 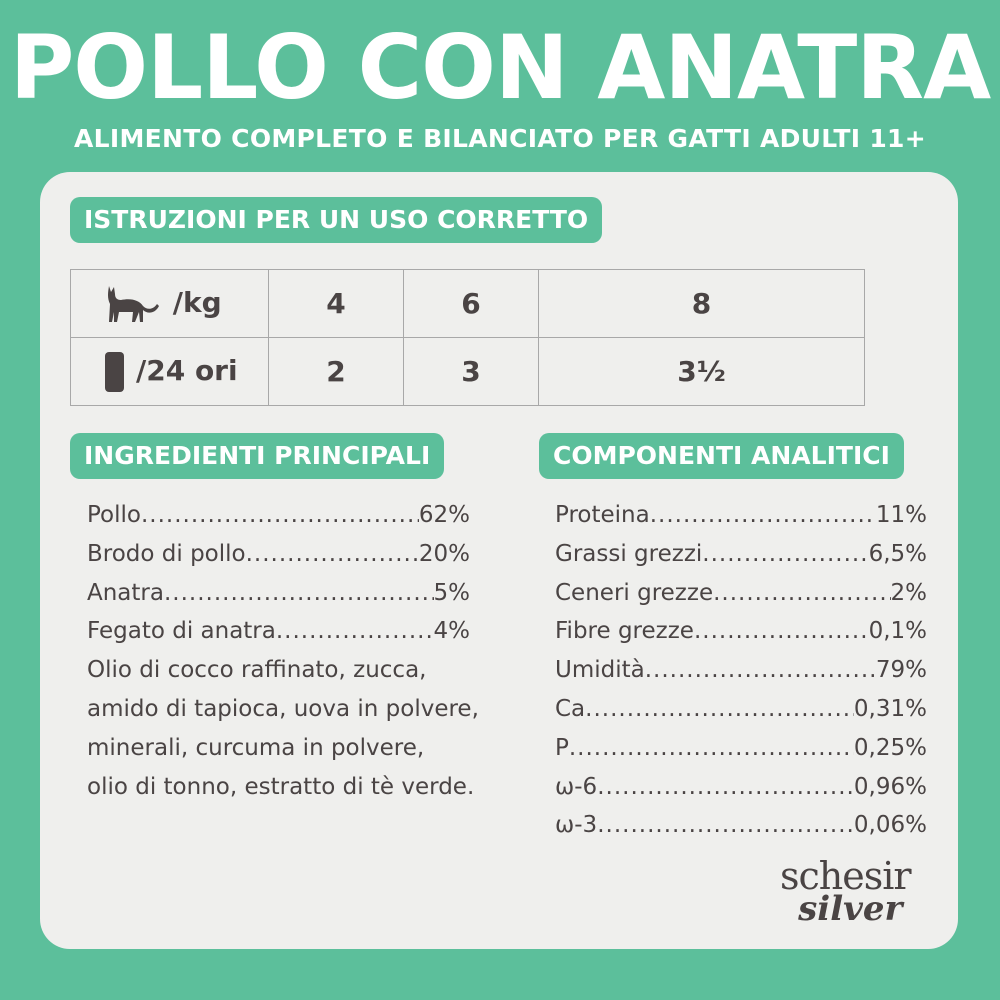 I want to click on product-title: POLLO CON ANATRA, so click(x=500, y=67).